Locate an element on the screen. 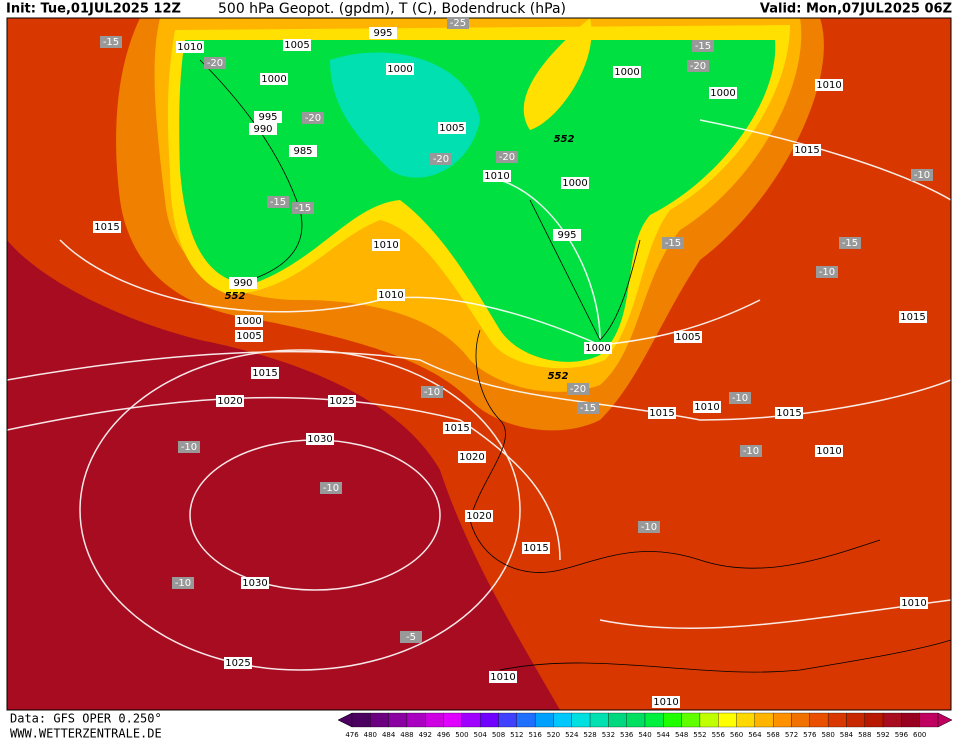  colorbar-arrow-right is located at coordinates (945, 720).